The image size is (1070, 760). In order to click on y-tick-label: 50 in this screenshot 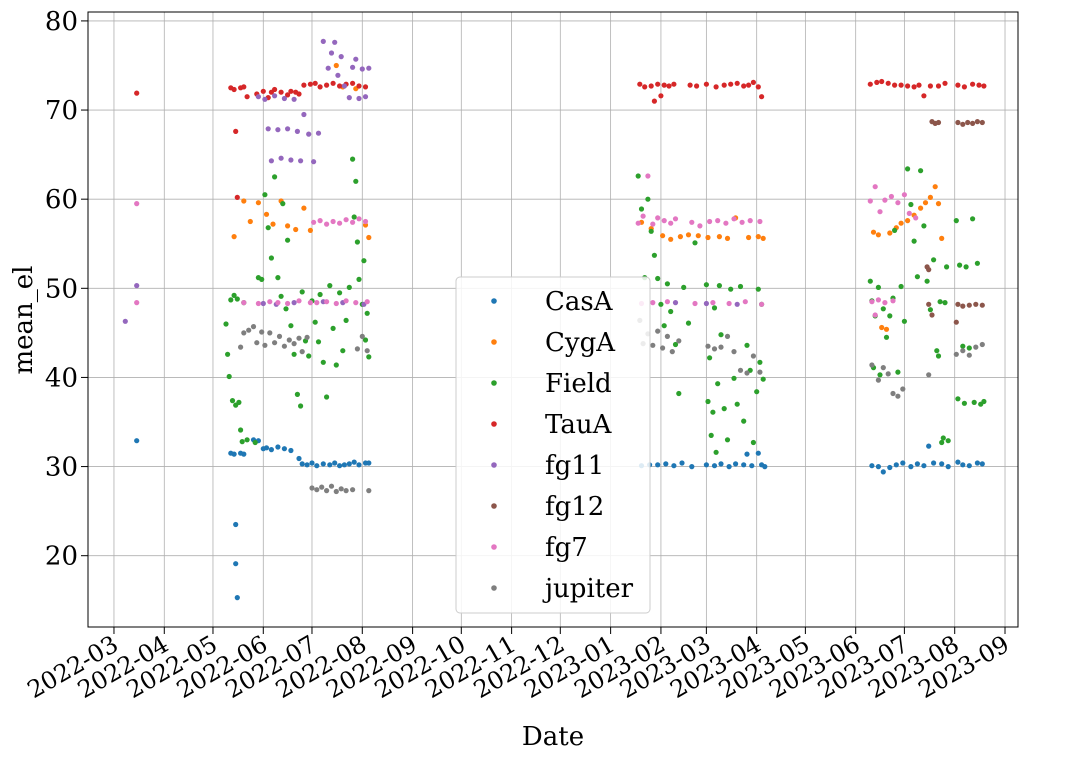, I will do `click(61, 289)`.